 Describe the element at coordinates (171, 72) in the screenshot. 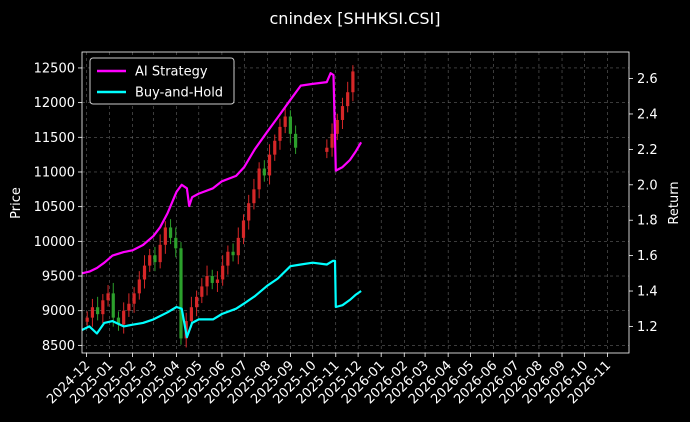

I see `legend-label-ai-strategy: AI Strategy` at that location.